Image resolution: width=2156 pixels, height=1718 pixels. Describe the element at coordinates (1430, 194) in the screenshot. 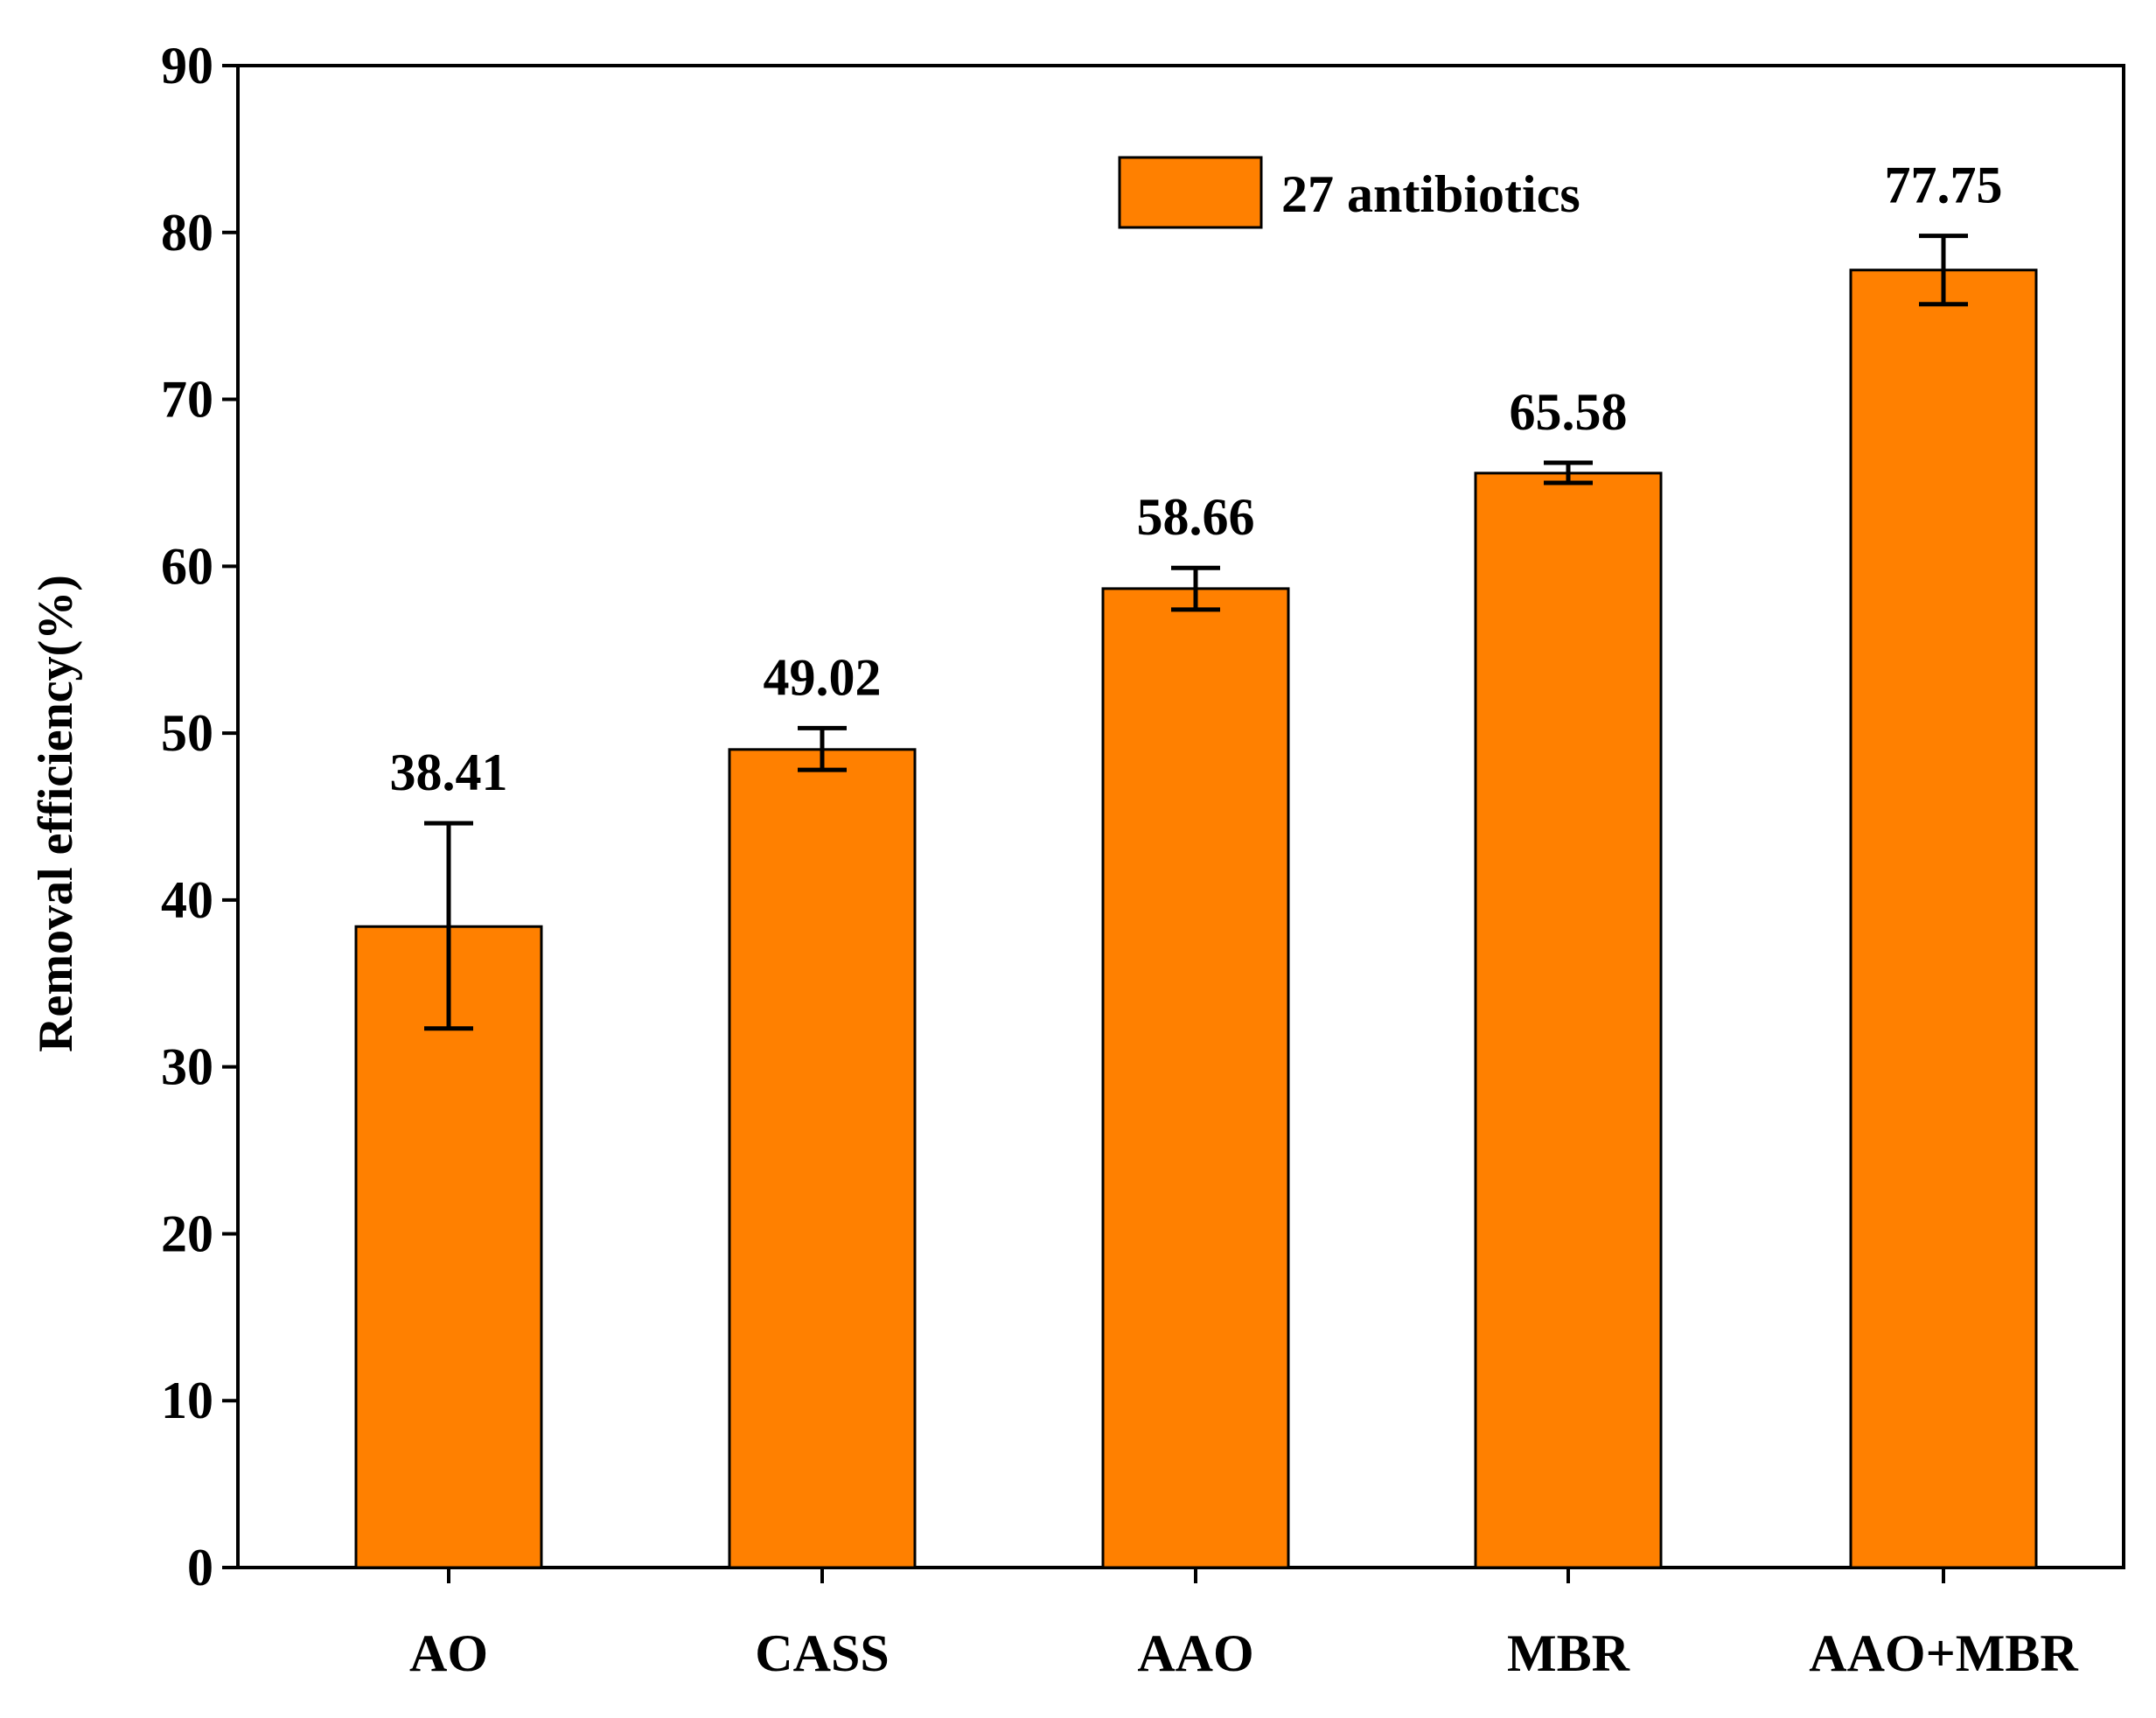

I see `legend-label: 27 antibiotics` at that location.